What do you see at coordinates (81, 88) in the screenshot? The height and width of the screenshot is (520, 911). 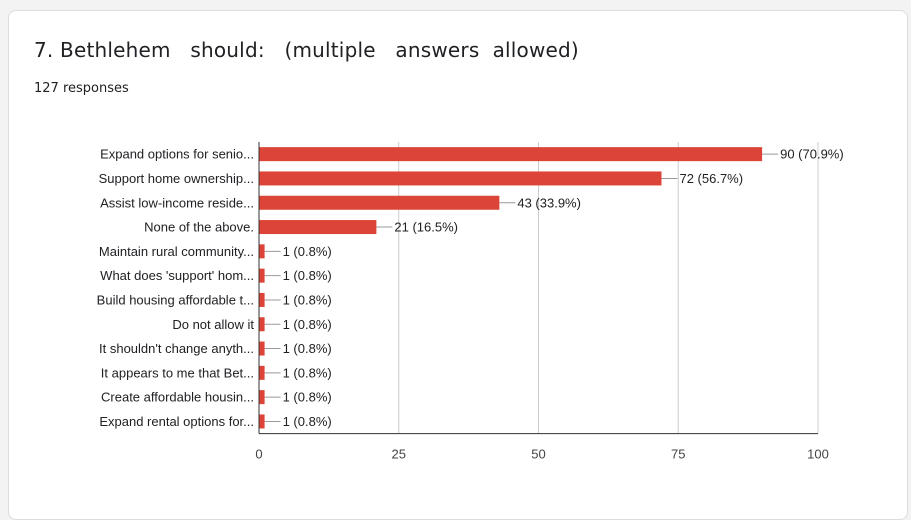 I see `response-count: 127 responses` at bounding box center [81, 88].